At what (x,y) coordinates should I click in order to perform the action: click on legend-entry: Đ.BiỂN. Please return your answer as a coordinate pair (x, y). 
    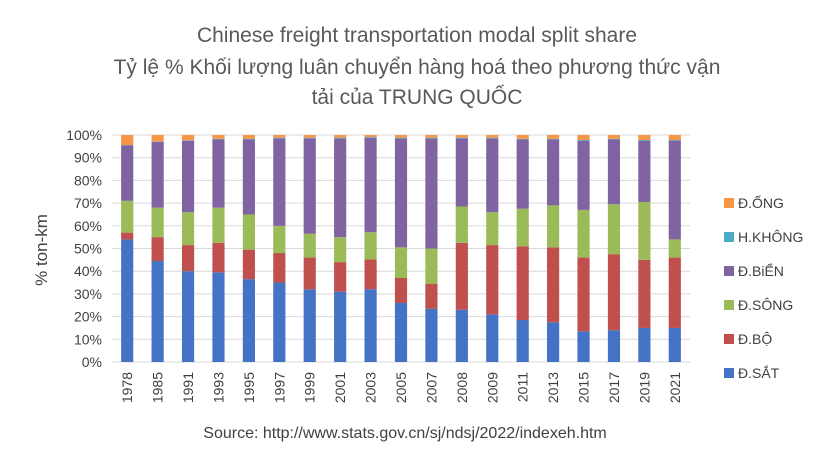
    Looking at the image, I should click on (754, 270).